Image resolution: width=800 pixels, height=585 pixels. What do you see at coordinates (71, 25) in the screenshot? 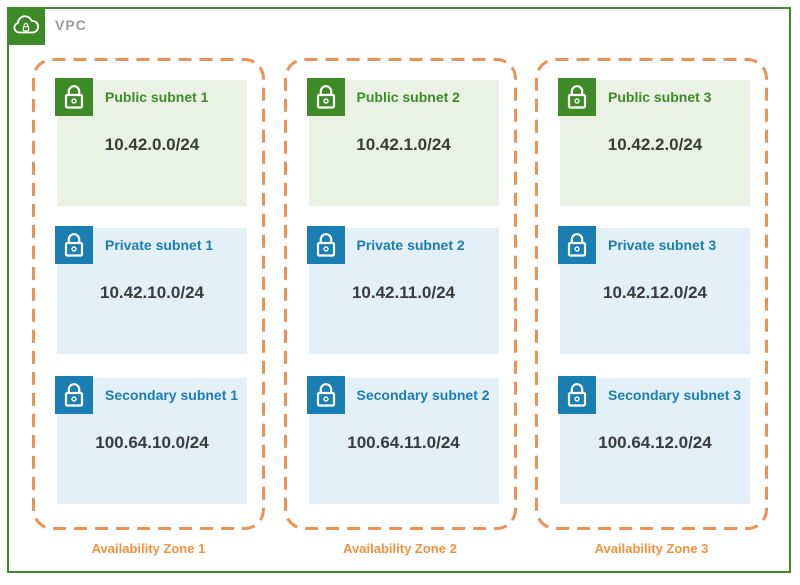
I see `vpc-label: VPC` at bounding box center [71, 25].